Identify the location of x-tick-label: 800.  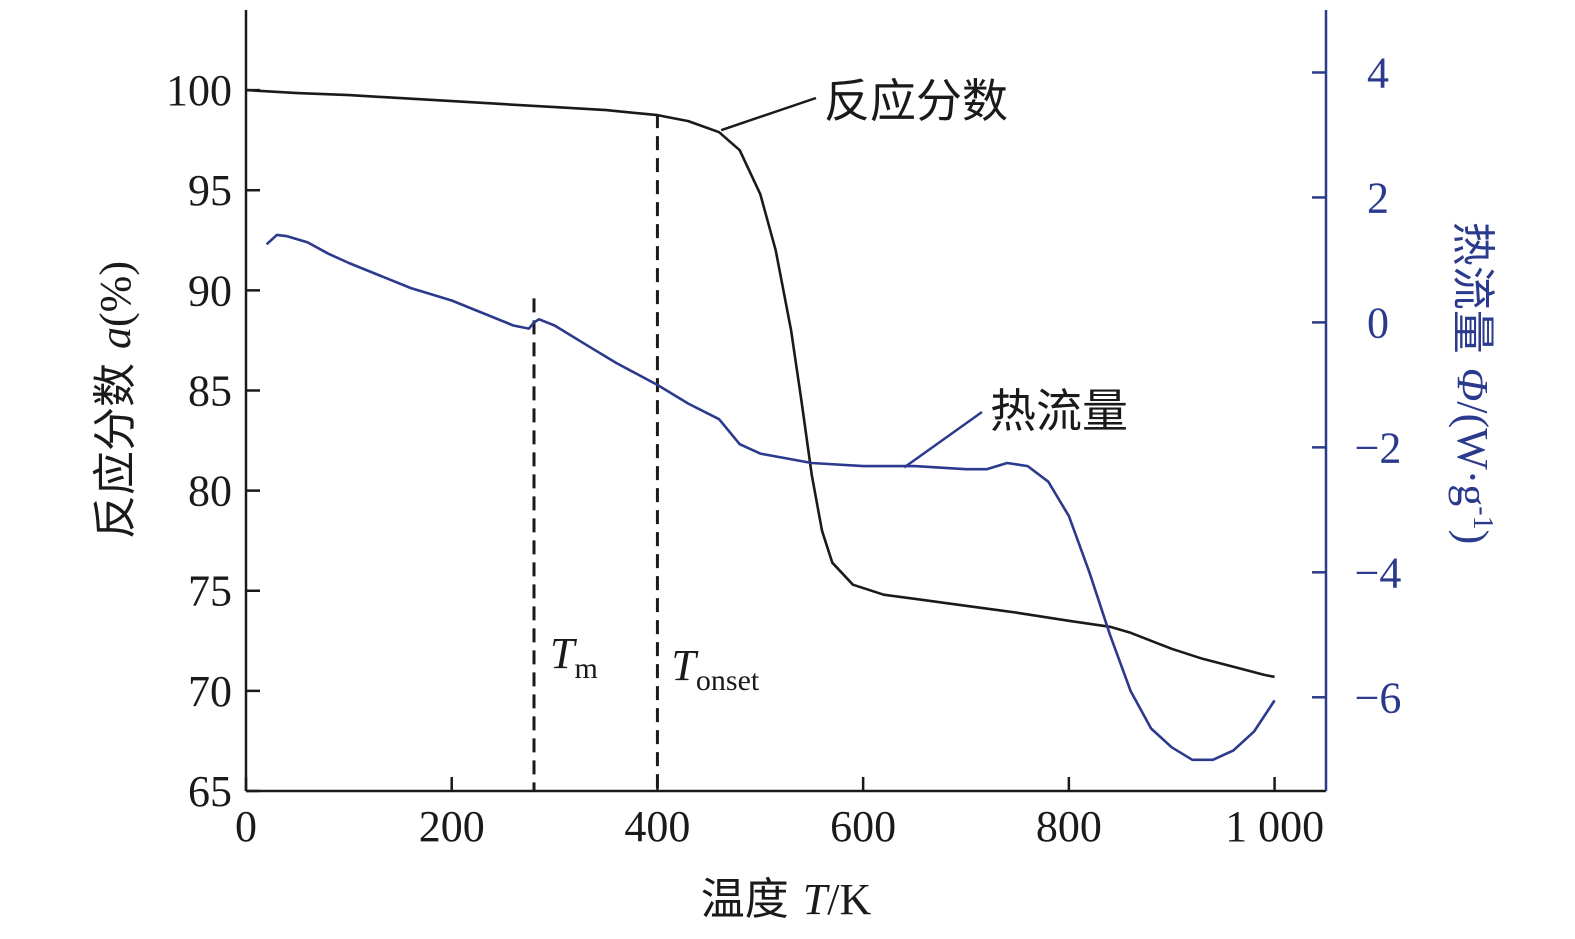
(1069, 826).